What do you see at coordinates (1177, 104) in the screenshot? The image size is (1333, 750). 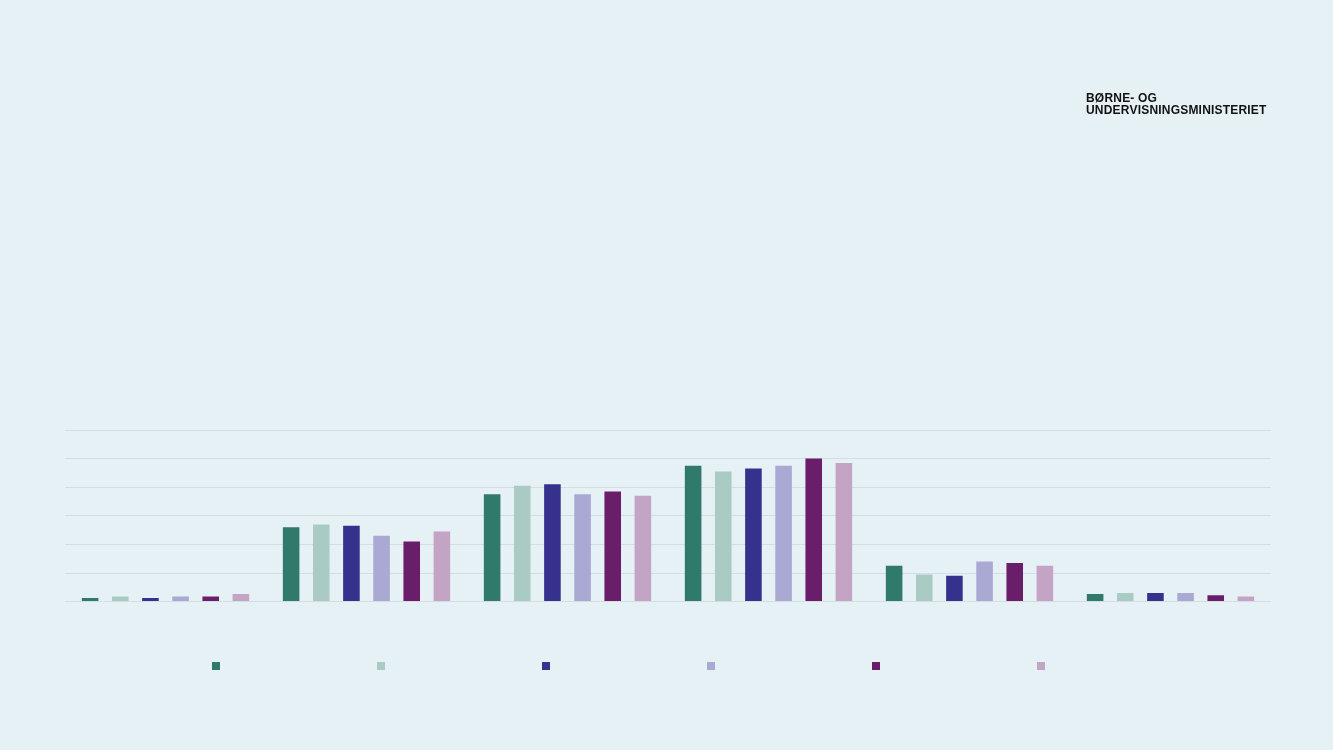 I see `text: BØRNE- OG UNDERVISNINGSMINISTERIET` at bounding box center [1177, 104].